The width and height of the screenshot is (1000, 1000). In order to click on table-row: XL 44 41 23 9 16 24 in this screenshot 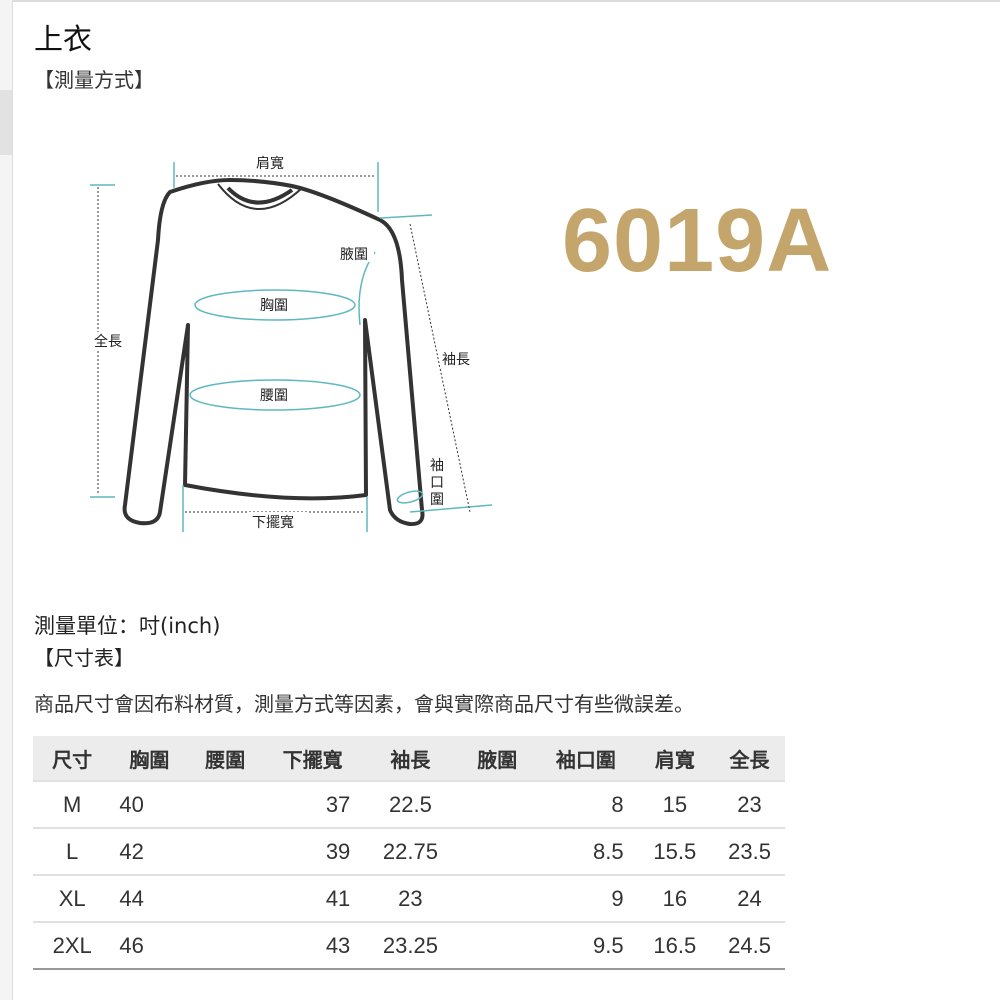, I will do `click(409, 898)`.